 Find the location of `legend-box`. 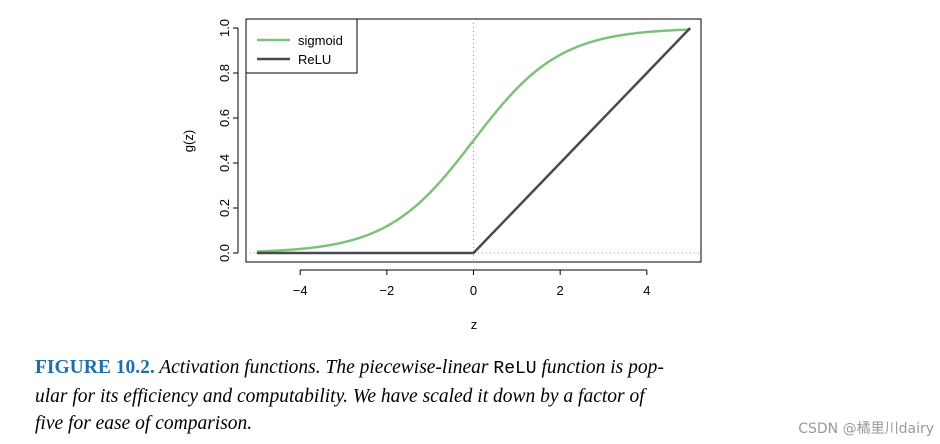

legend-box is located at coordinates (301, 46).